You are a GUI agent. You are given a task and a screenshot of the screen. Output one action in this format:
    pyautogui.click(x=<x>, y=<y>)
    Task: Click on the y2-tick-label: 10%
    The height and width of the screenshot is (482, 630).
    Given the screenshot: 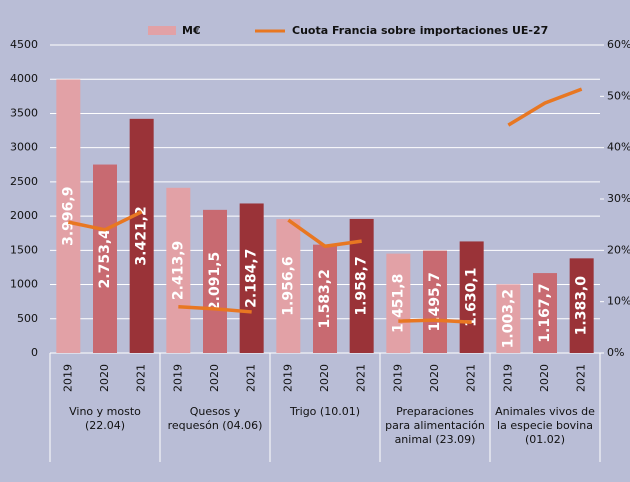 What is the action you would take?
    pyautogui.click(x=618, y=301)
    